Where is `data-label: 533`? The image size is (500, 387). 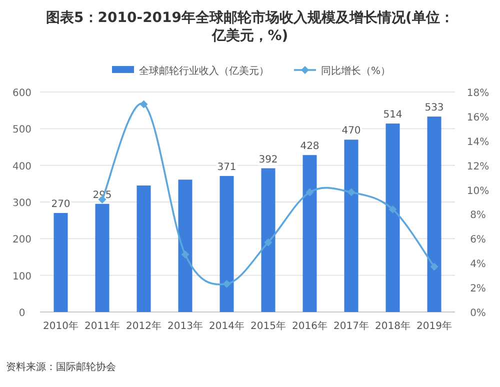 data-label: 533 is located at coordinates (434, 108).